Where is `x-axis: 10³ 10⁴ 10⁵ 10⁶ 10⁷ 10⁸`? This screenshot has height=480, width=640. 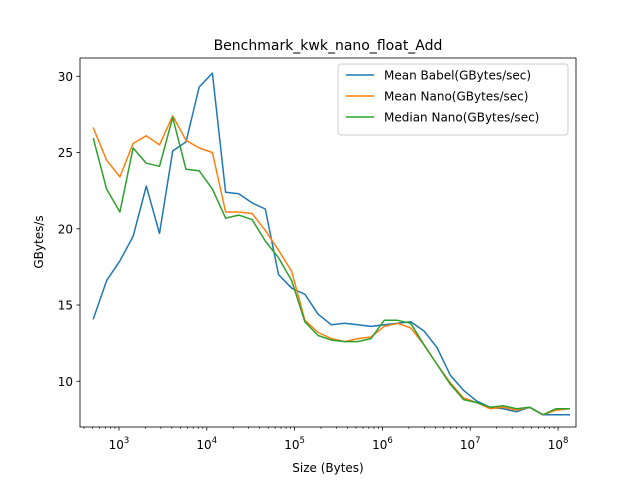 x-axis: 10³ 10⁴ 10⁵ 10⁶ 10⁷ 10⁸ is located at coordinates (326, 439).